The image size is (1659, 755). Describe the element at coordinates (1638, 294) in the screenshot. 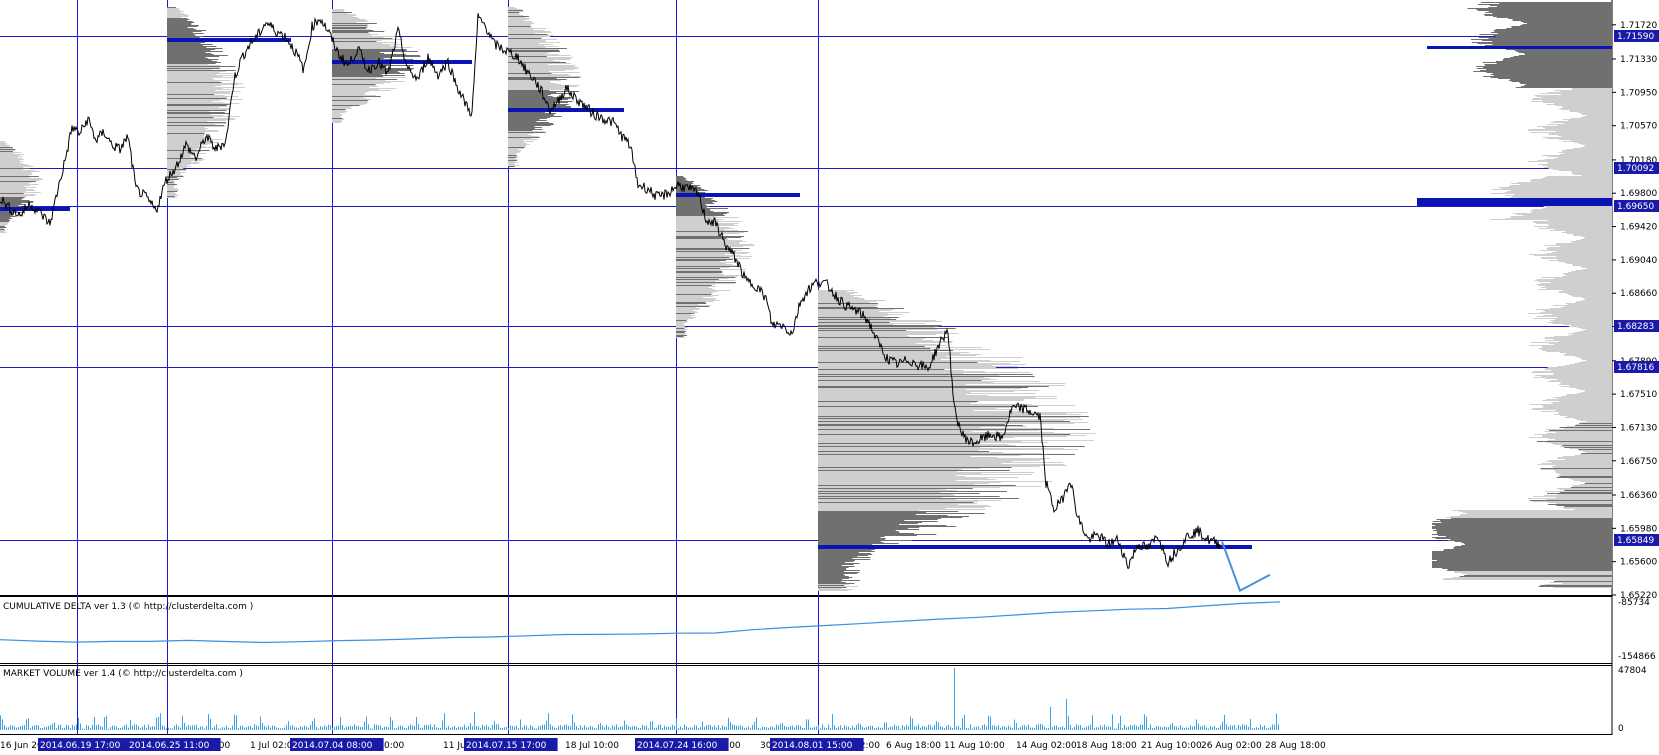

I see `y-tick-label: 1.68660` at that location.